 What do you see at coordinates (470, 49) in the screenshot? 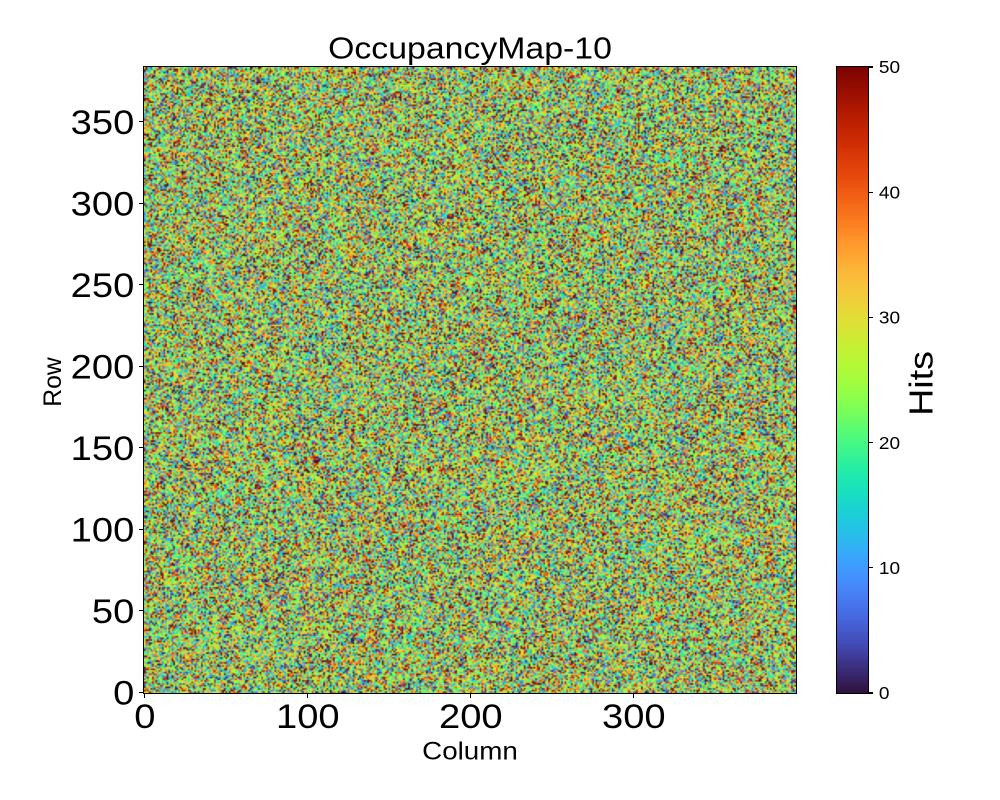
I see `svg-text: OccupancyMap-10` at bounding box center [470, 49].